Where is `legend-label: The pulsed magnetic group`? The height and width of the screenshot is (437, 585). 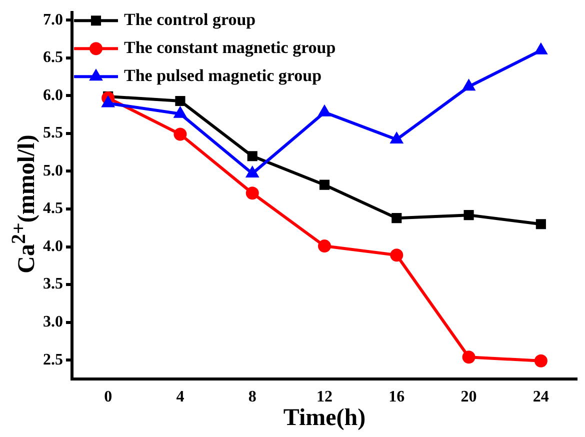 legend-label: The pulsed magnetic group is located at coordinates (223, 75).